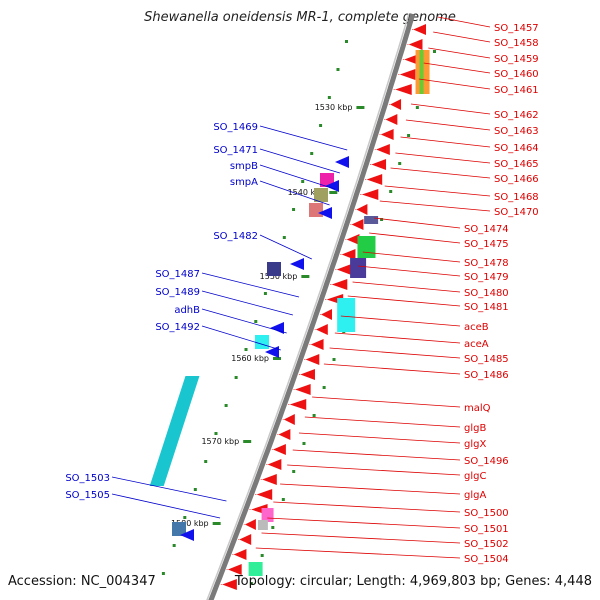 This screenshot has width=600, height=600. What do you see at coordinates (486, 529) in the screenshot?
I see `reverse-gene-label: SO_1501` at bounding box center [486, 529].